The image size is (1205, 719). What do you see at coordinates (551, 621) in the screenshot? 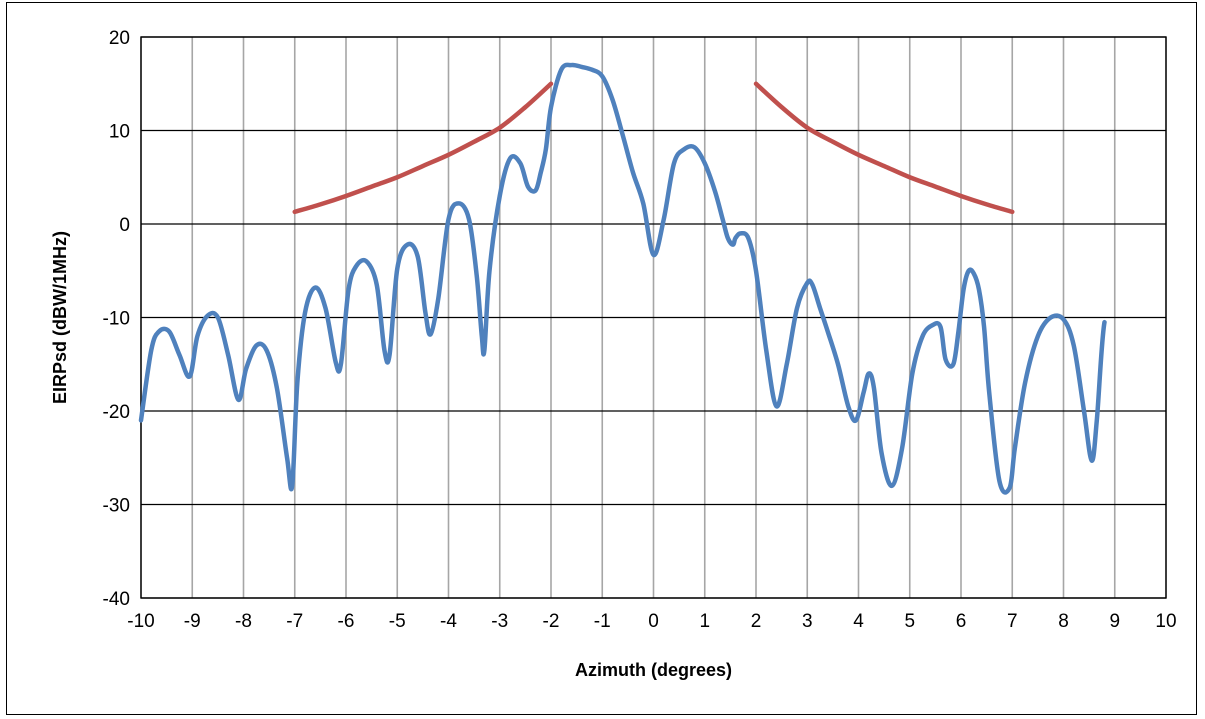
I see `x-tick-label: -2` at bounding box center [551, 621].